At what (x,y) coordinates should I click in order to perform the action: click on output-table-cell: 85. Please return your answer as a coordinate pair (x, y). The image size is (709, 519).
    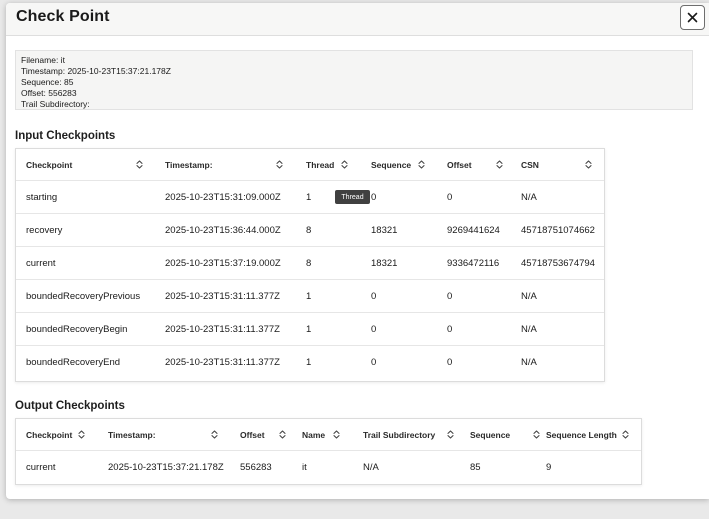
    Looking at the image, I should click on (475, 467).